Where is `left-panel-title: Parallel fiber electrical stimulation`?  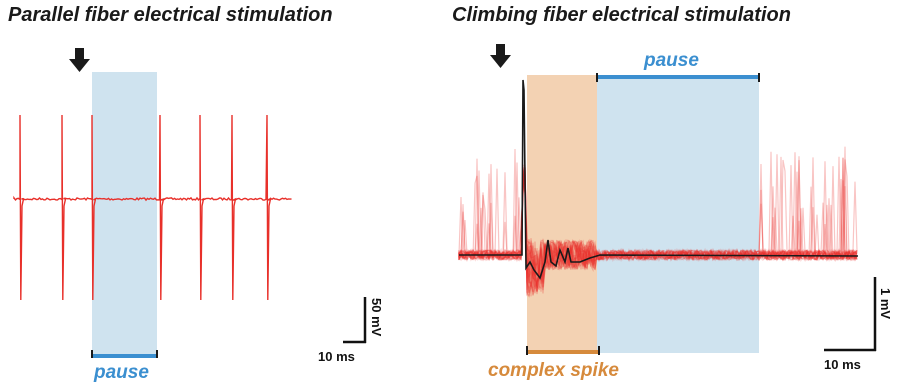
left-panel-title: Parallel fiber electrical stimulation is located at coordinates (170, 15).